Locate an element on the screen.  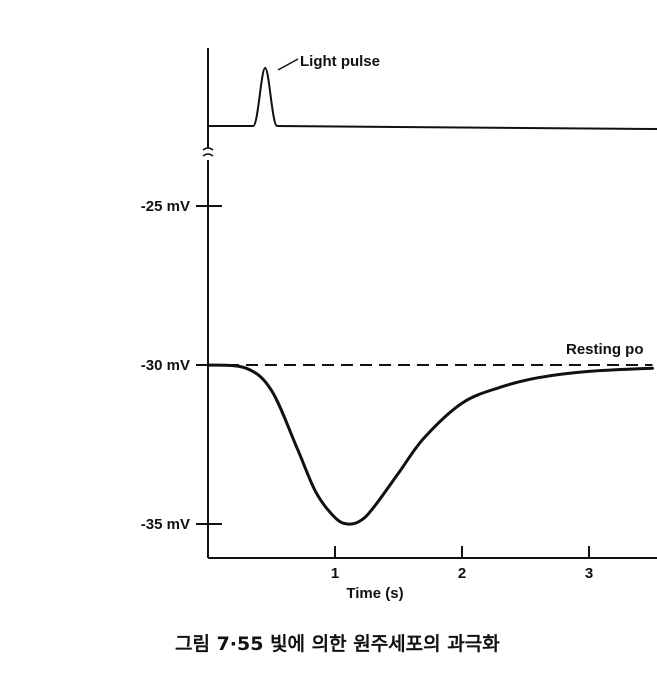
stimulus-trace-group: Light pulse is located at coordinates (432, 98).